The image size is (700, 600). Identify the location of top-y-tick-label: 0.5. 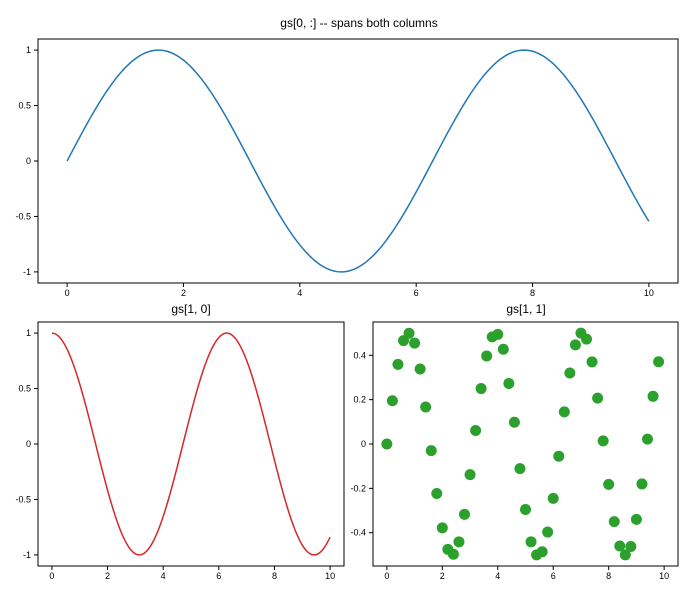
(24, 106).